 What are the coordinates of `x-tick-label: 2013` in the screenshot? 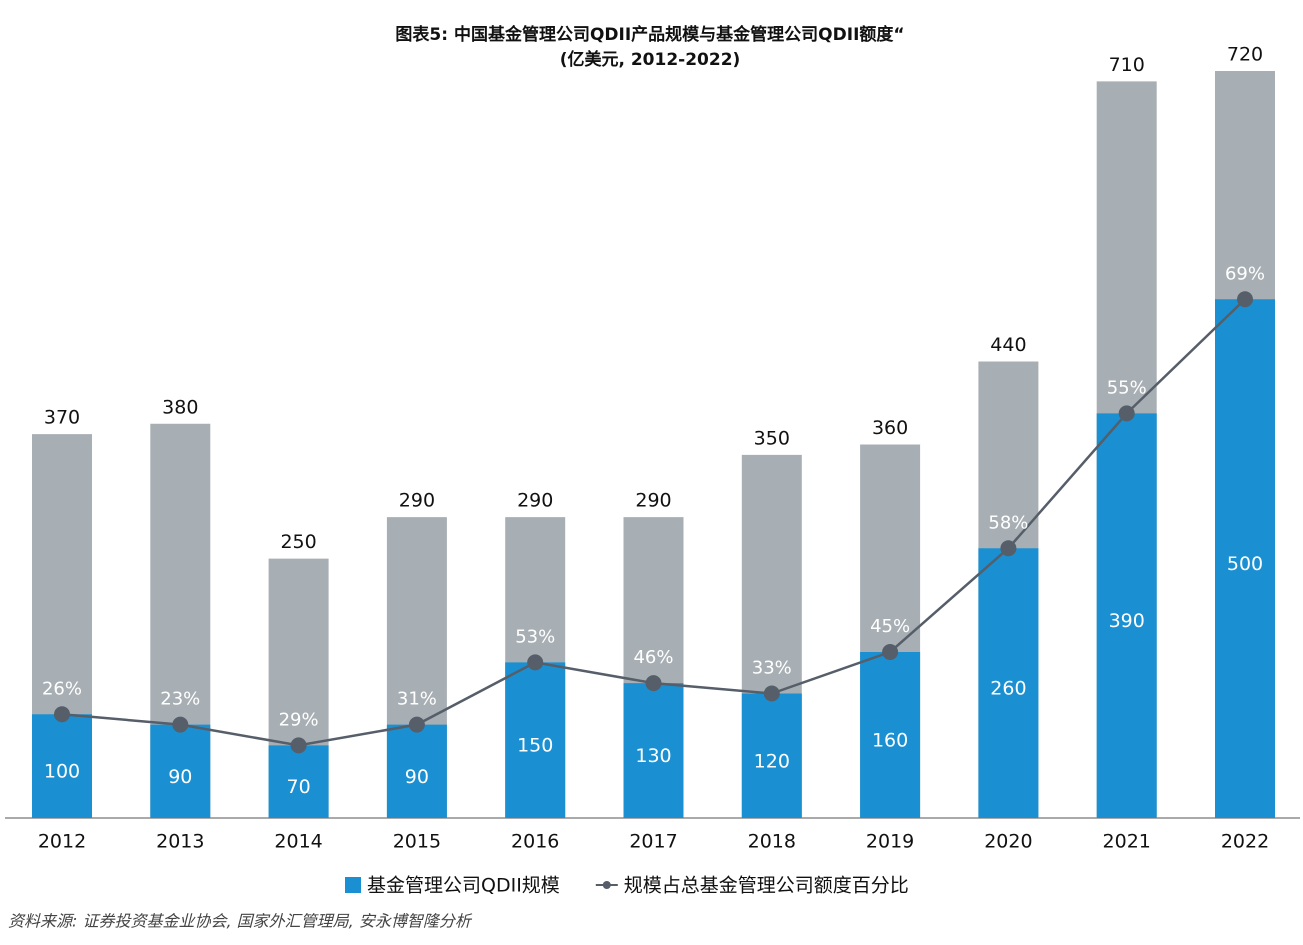 It's located at (180, 842).